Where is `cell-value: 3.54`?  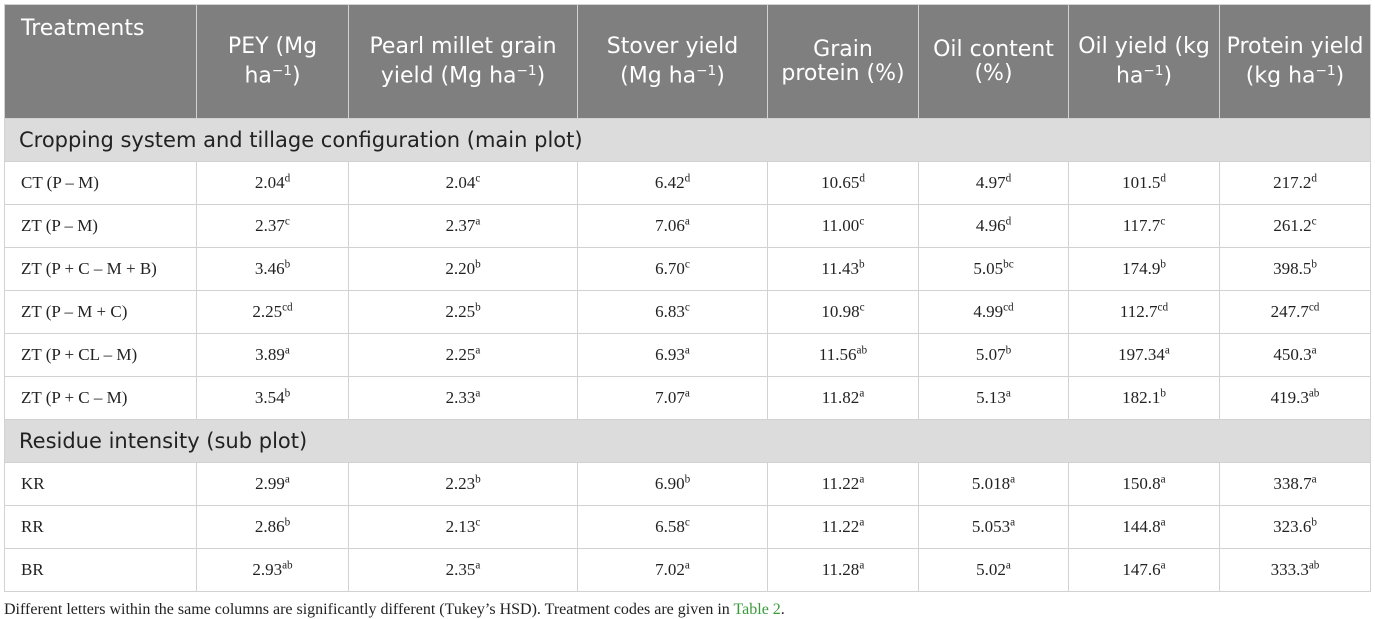
cell-value: 3.54 is located at coordinates (269, 397).